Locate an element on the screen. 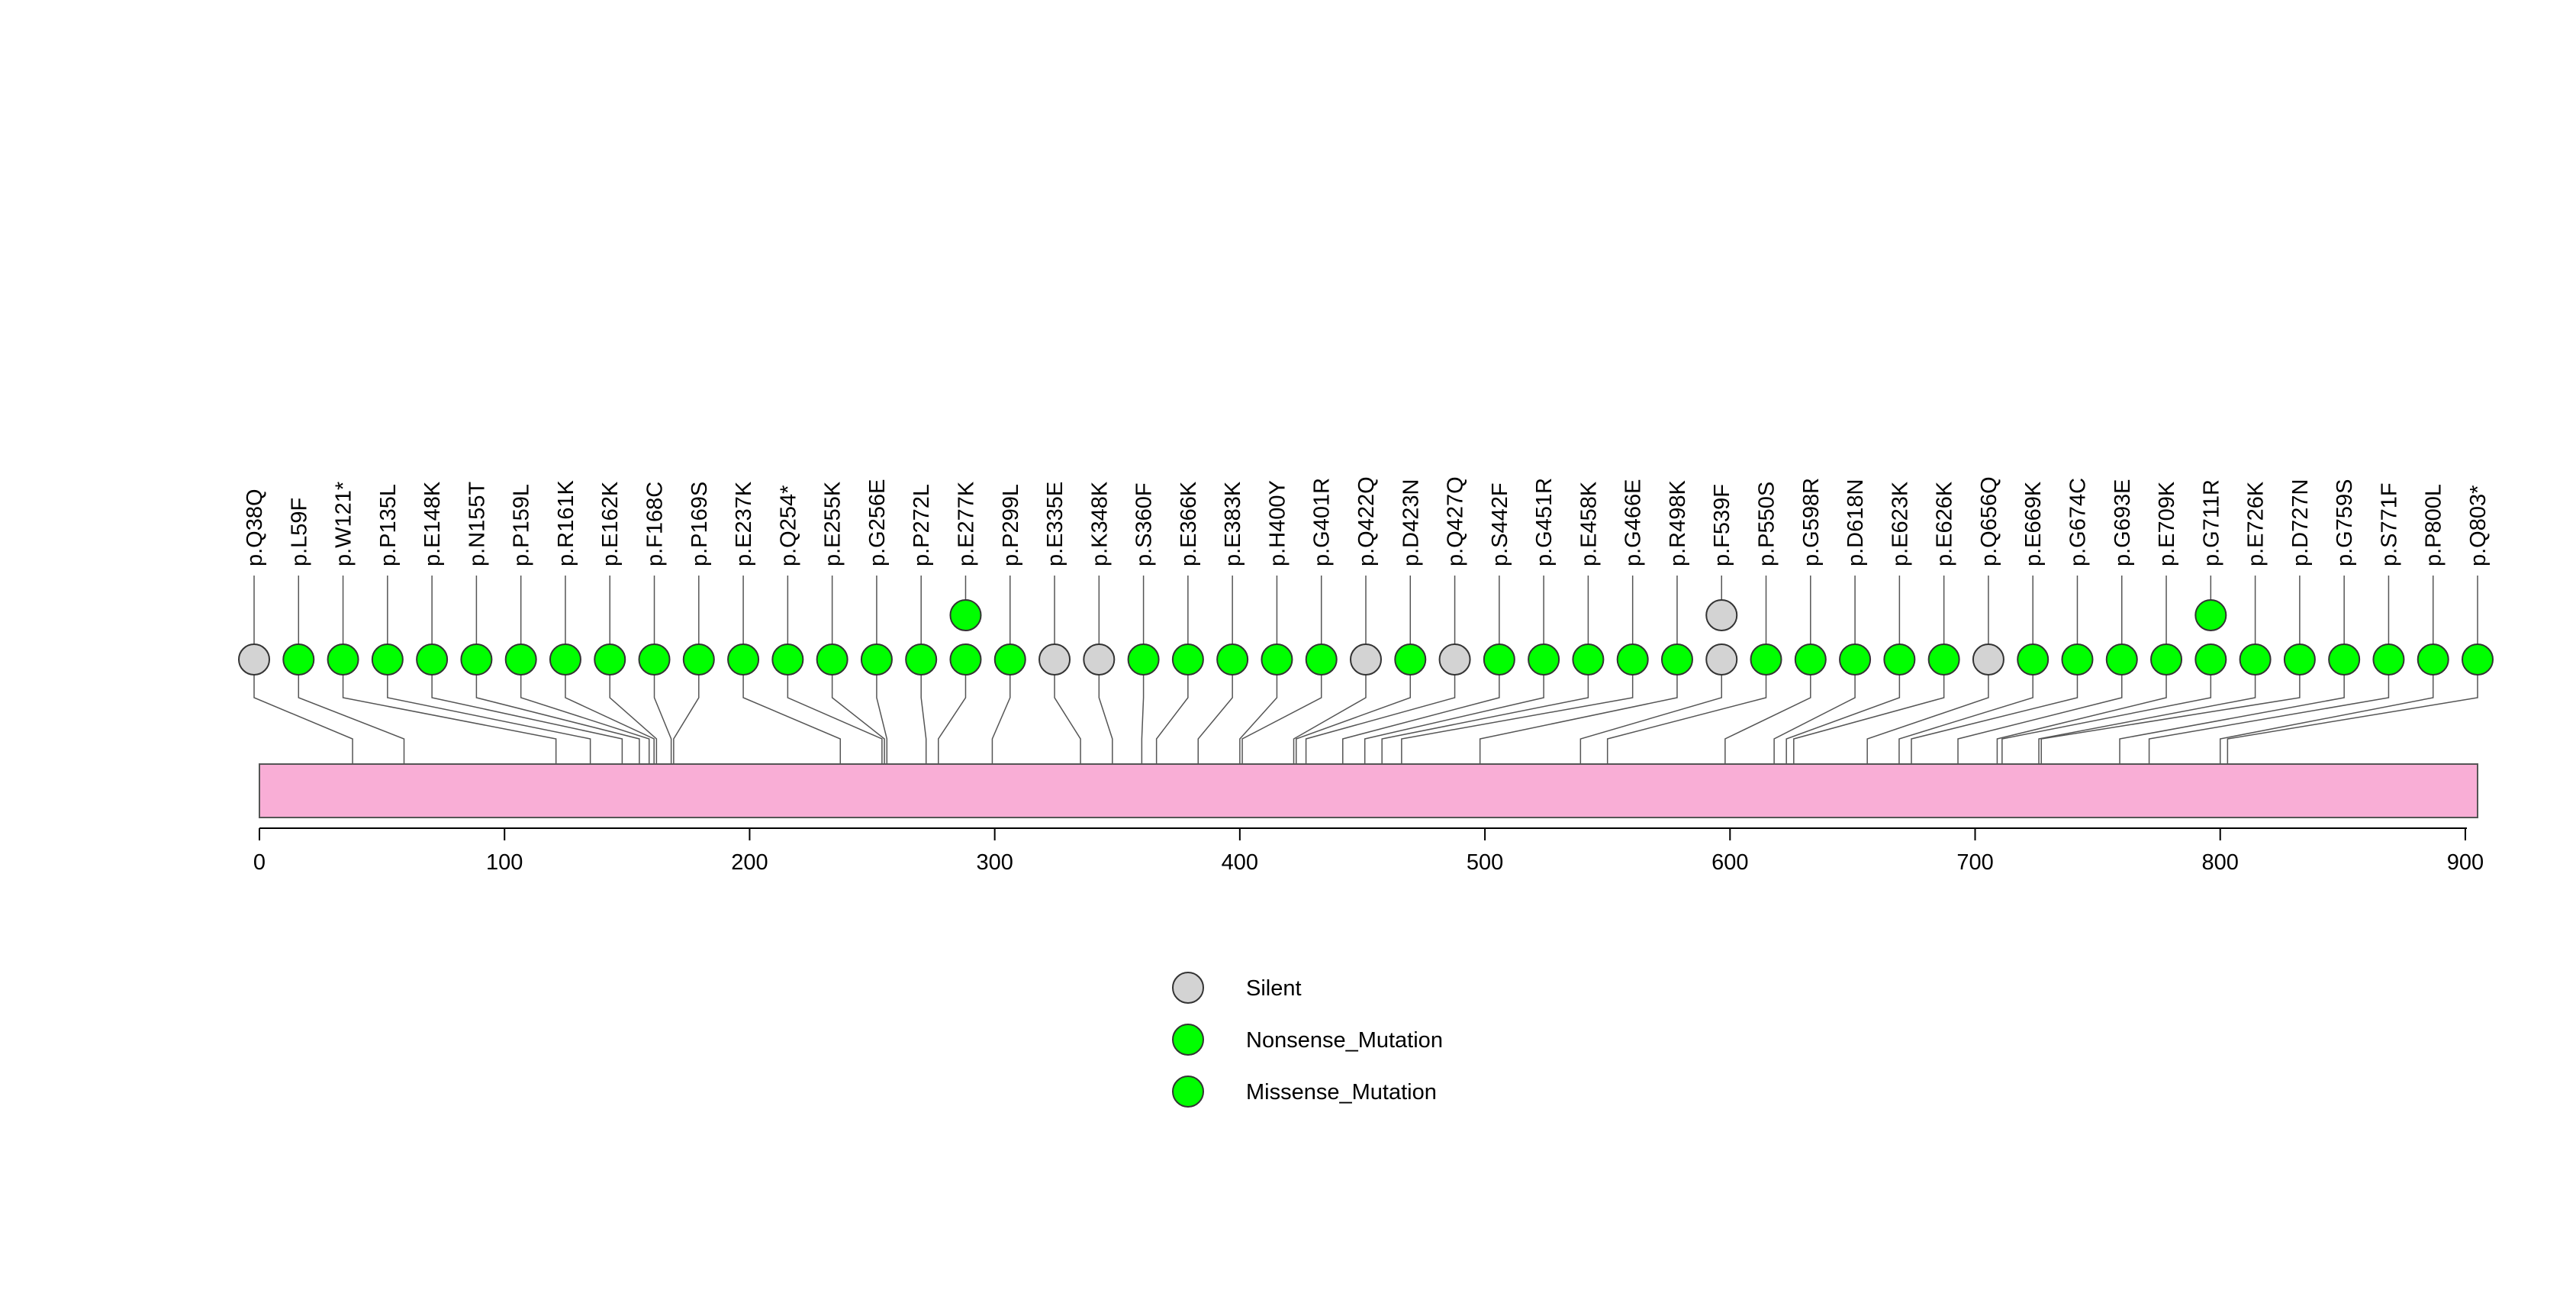 This screenshot has height=1290, width=2576. mutation-label: p.Q656Q is located at coordinates (1989, 521).